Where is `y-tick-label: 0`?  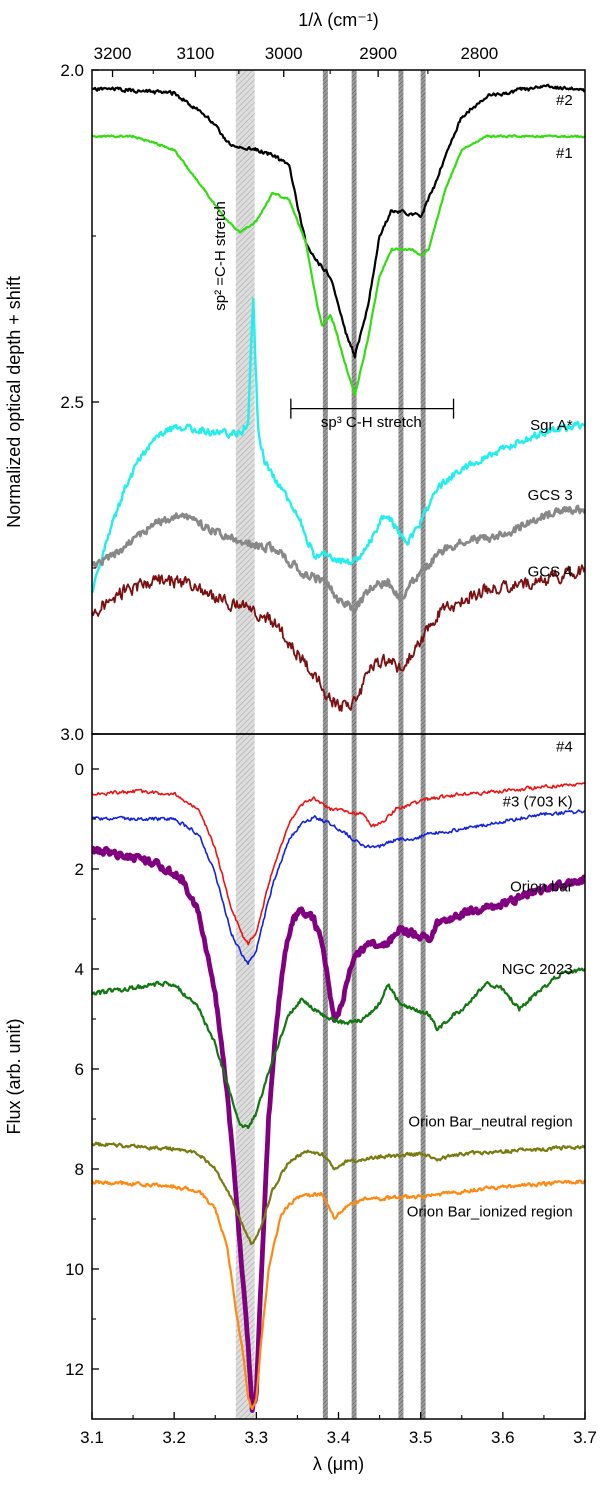 y-tick-label: 0 is located at coordinates (79, 769).